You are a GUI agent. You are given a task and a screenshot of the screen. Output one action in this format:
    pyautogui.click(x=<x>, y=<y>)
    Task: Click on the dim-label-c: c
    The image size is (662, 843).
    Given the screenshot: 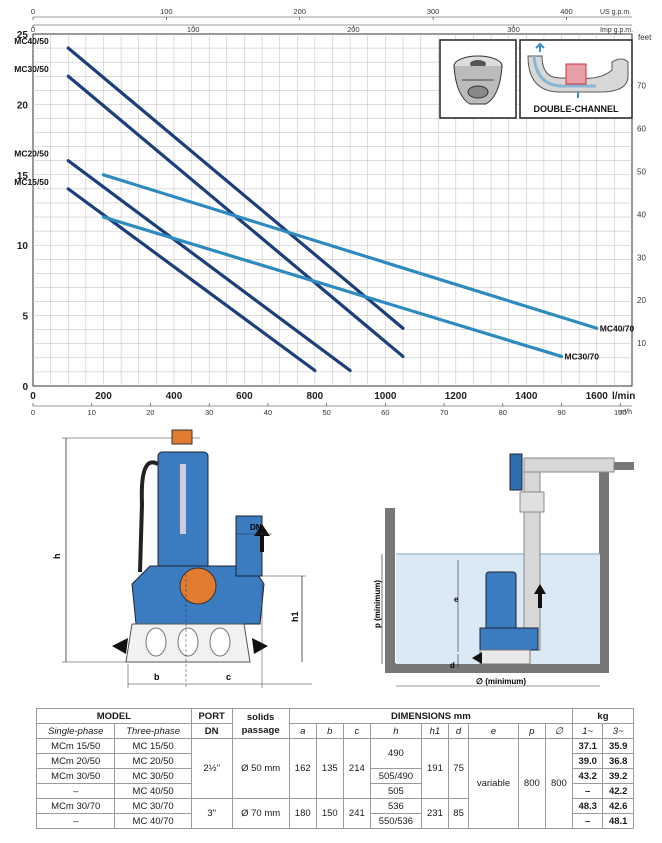 What is the action you would take?
    pyautogui.click(x=228, y=677)
    